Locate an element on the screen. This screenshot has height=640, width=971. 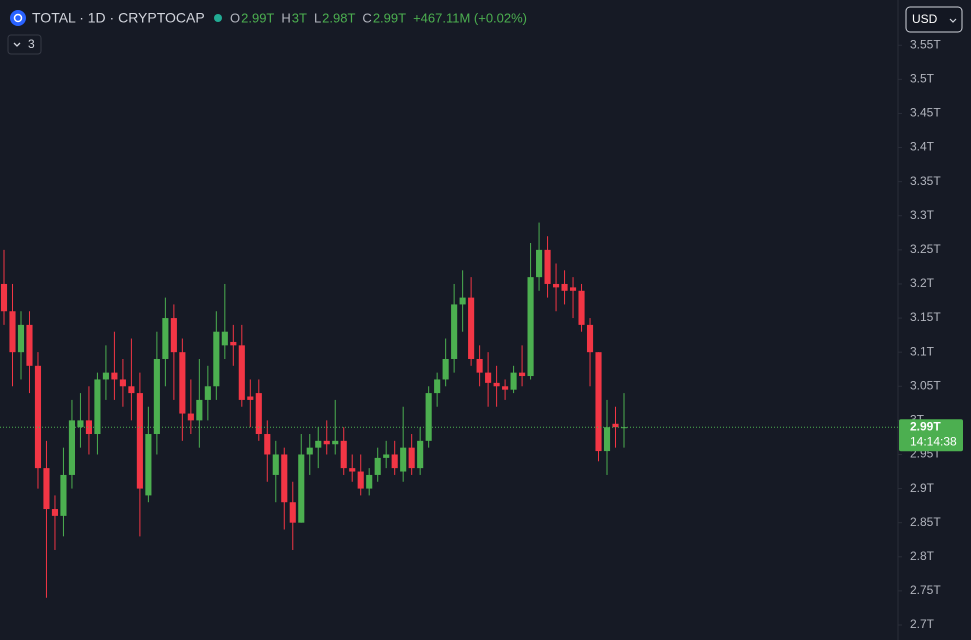
y-tick-label: 3.35T is located at coordinates (925, 181).